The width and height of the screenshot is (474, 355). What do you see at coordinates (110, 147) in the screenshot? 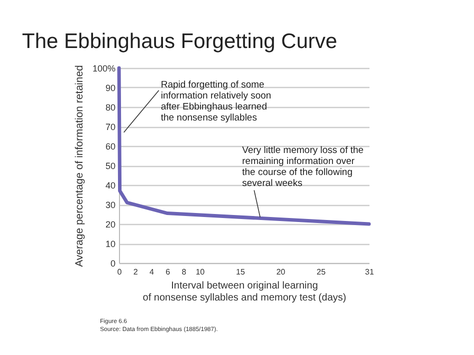
I see `y-tick-label: 60` at bounding box center [110, 147].